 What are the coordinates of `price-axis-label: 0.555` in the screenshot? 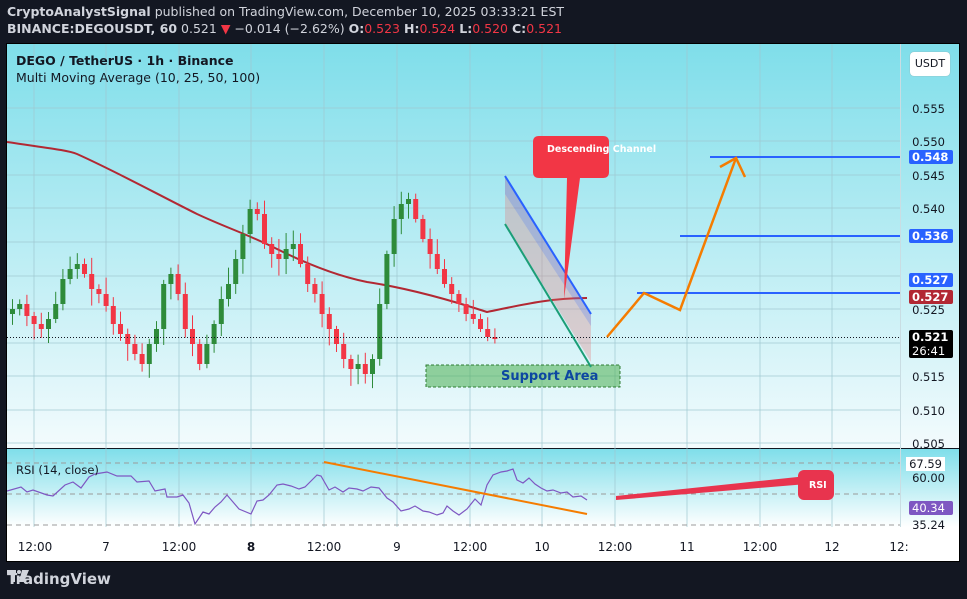 It's located at (928, 109).